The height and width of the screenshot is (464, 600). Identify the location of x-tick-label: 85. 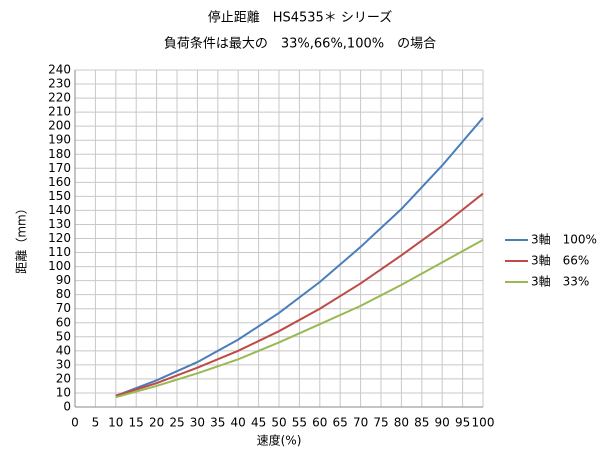
(421, 423).